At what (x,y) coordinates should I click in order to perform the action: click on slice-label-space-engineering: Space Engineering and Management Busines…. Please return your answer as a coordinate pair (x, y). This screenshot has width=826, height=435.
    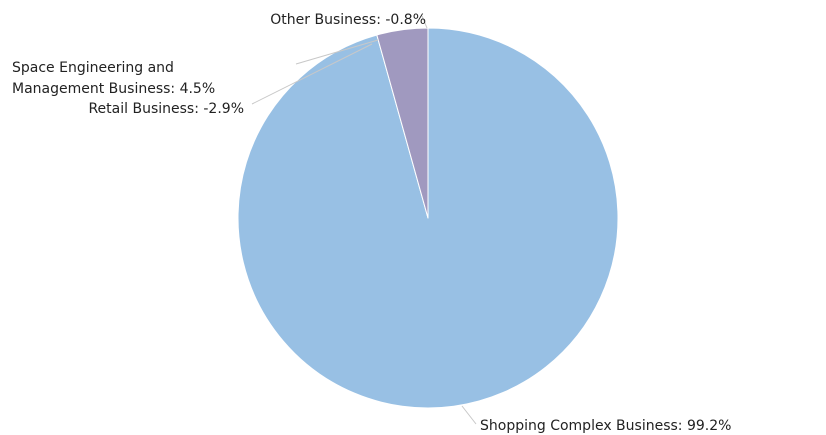
    Looking at the image, I should click on (113, 78).